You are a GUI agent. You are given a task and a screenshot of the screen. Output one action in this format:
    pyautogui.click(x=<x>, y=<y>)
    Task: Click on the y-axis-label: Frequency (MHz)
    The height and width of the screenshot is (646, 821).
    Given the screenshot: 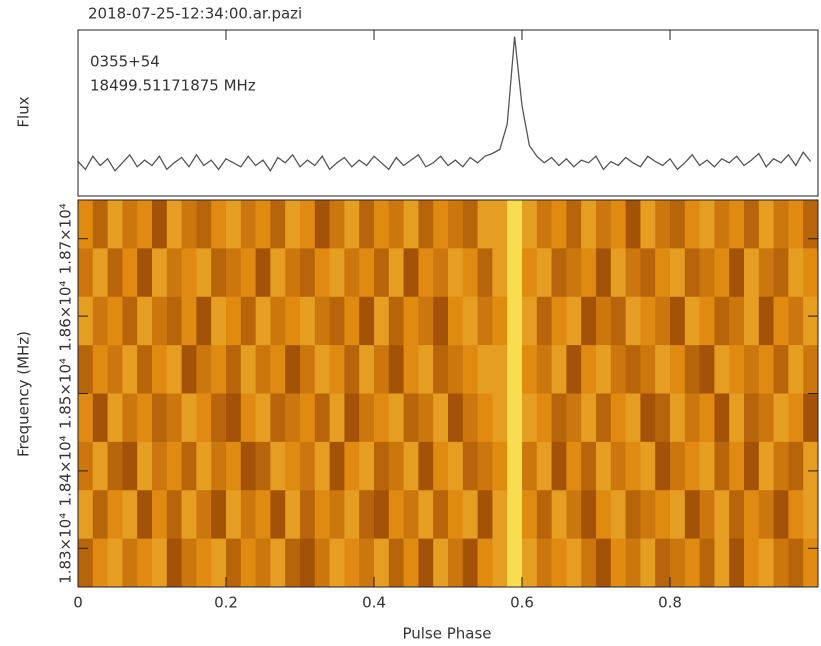 What is the action you would take?
    pyautogui.click(x=24, y=394)
    